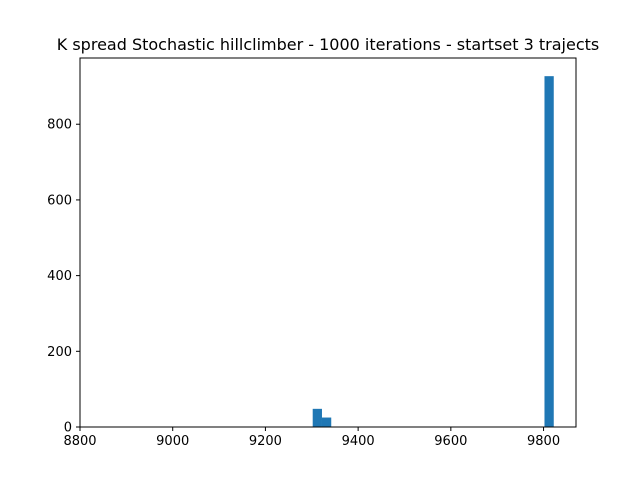  What do you see at coordinates (358, 441) in the screenshot?
I see `x-tick-label: 9400` at bounding box center [358, 441].